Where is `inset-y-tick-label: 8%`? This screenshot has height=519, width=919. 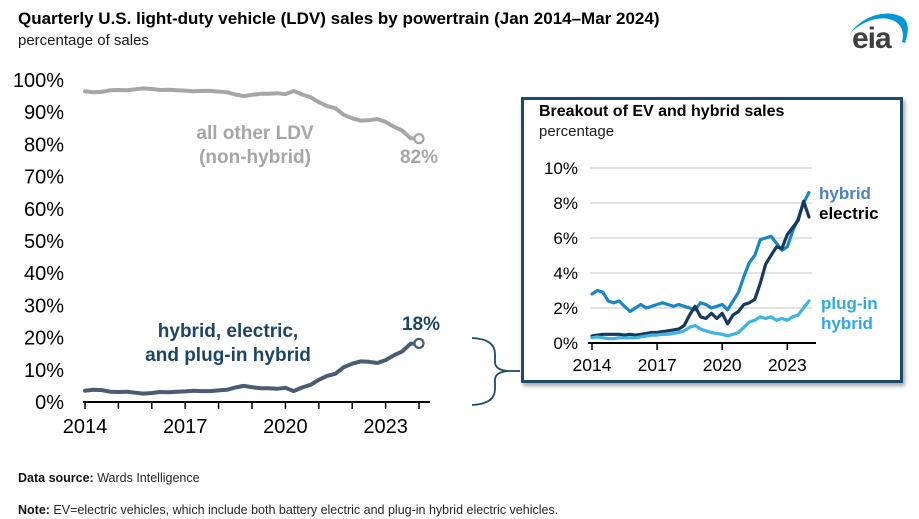 inset-y-tick-label: 8% is located at coordinates (565, 203).